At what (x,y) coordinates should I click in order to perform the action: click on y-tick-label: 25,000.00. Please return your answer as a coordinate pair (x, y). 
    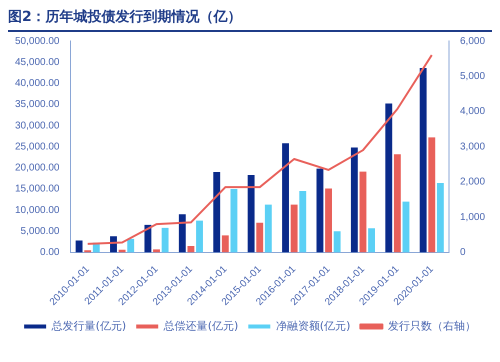
    Looking at the image, I should click on (37, 146).